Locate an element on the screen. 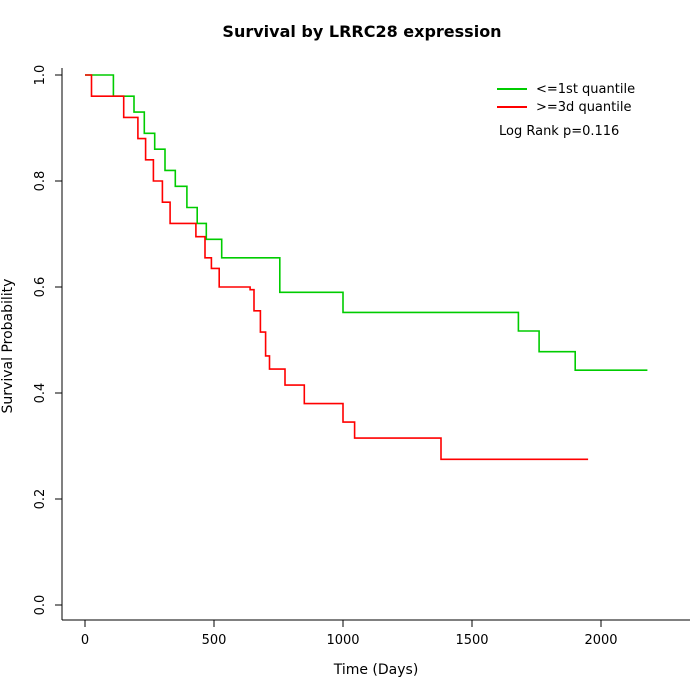 This screenshot has width=700, height=700. svg-text: 1000 is located at coordinates (342, 640).